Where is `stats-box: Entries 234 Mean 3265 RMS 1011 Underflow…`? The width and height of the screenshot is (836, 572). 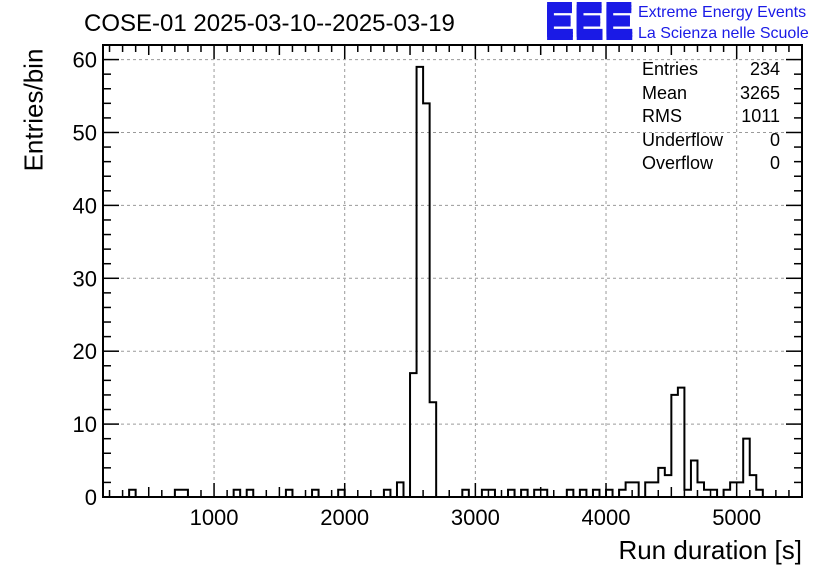 stats-box: Entries 234 Mean 3265 RMS 1011 Underflow… is located at coordinates (711, 117).